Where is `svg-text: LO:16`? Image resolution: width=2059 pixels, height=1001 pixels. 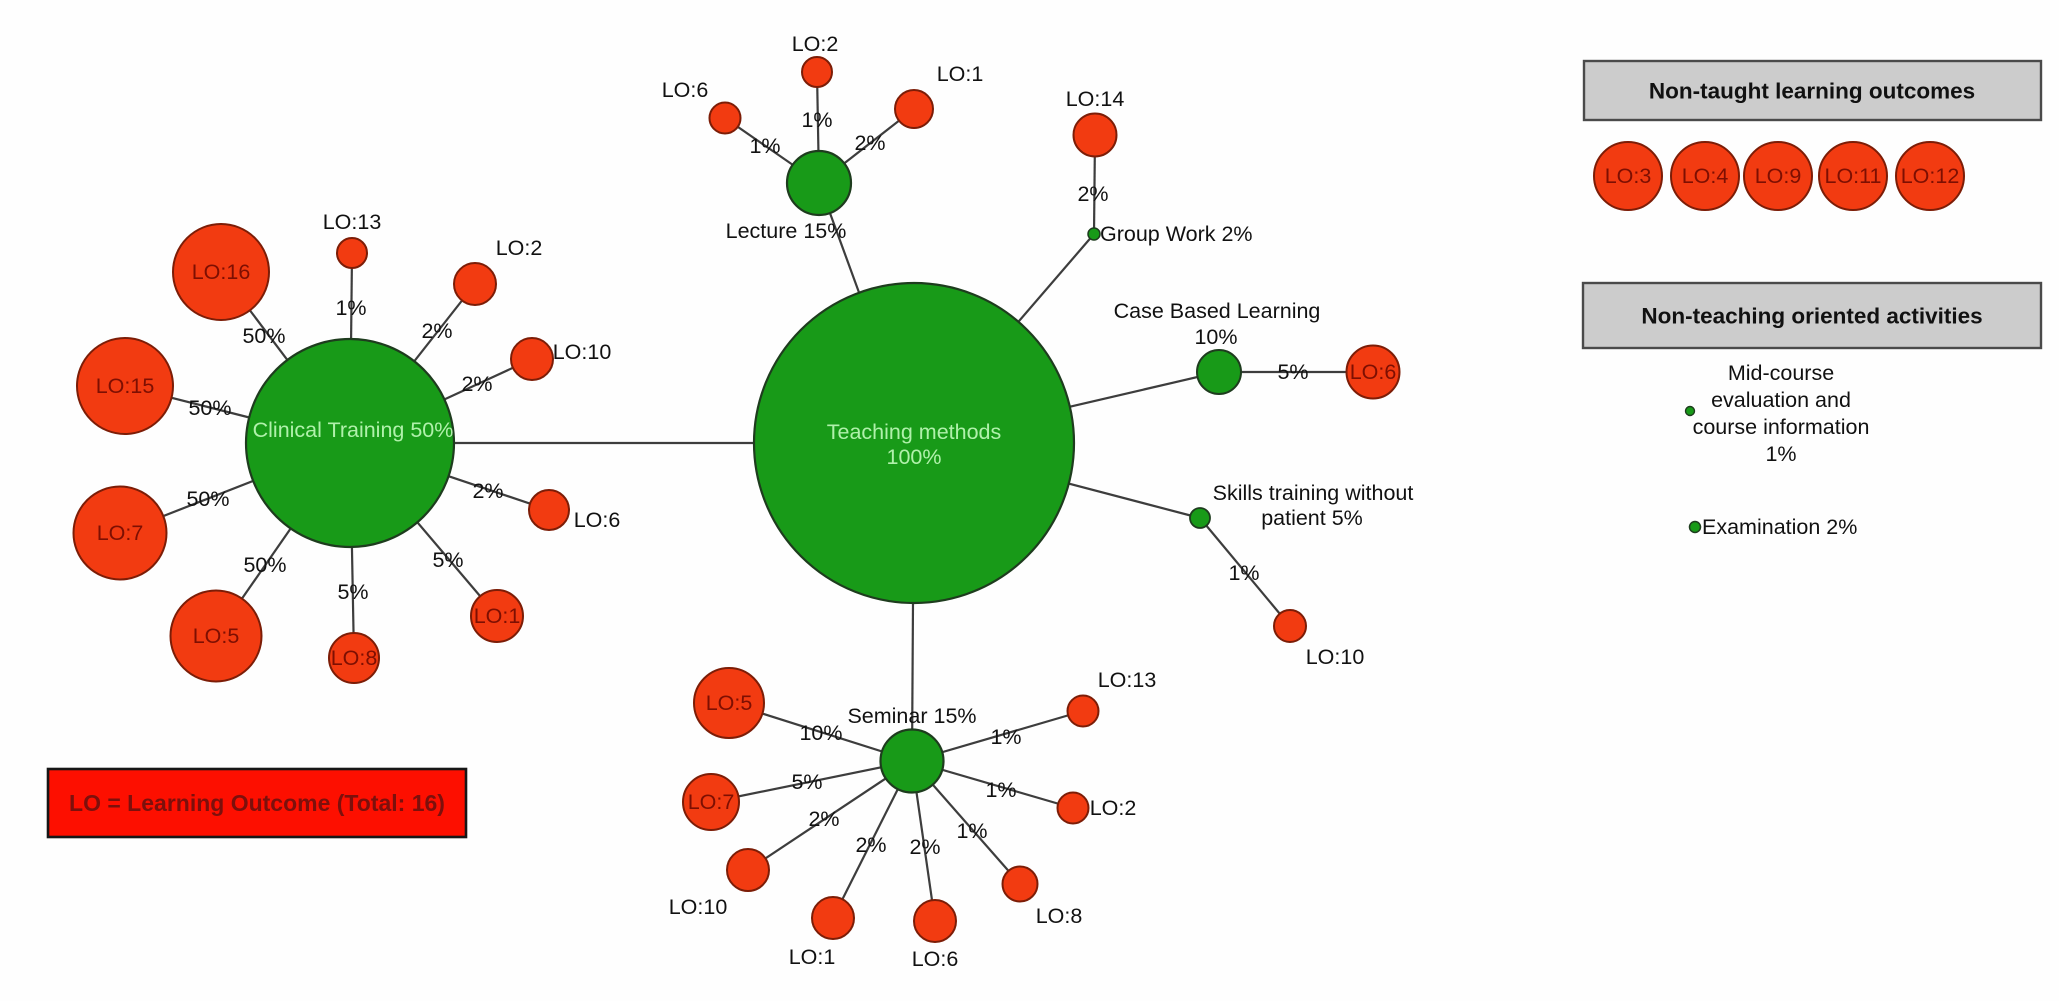
svg-text: LO:16 is located at coordinates (221, 272).